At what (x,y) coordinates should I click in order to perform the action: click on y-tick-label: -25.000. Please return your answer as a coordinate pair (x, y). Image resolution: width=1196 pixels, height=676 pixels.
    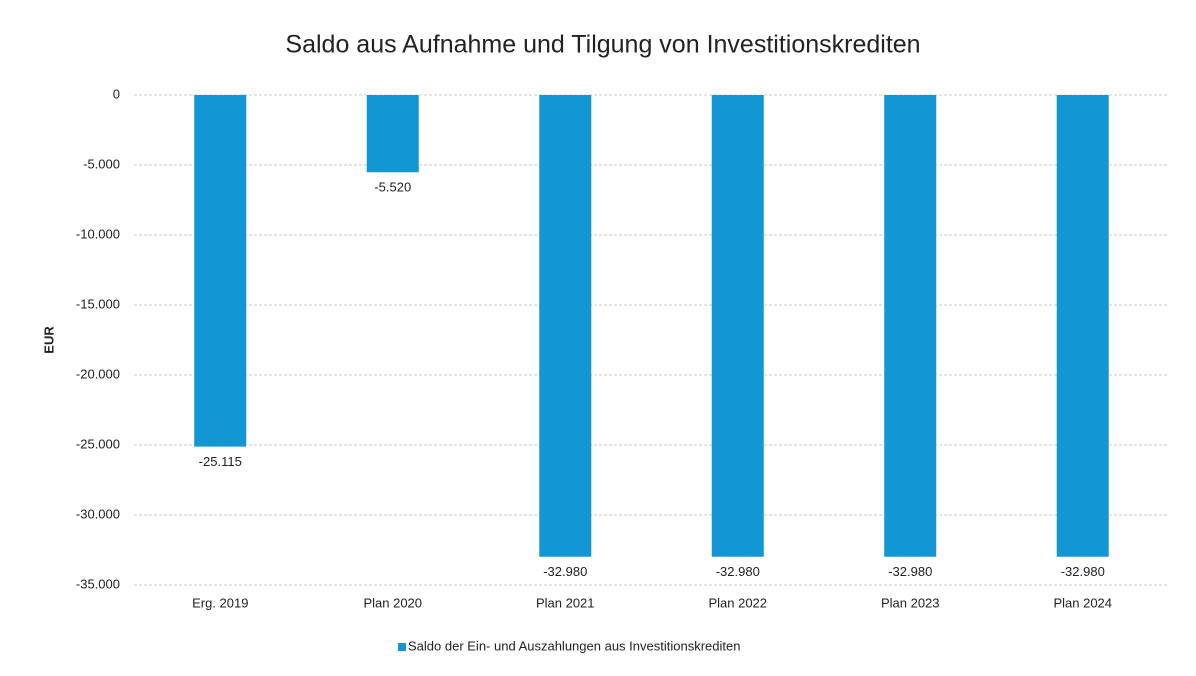
    Looking at the image, I should click on (98, 443).